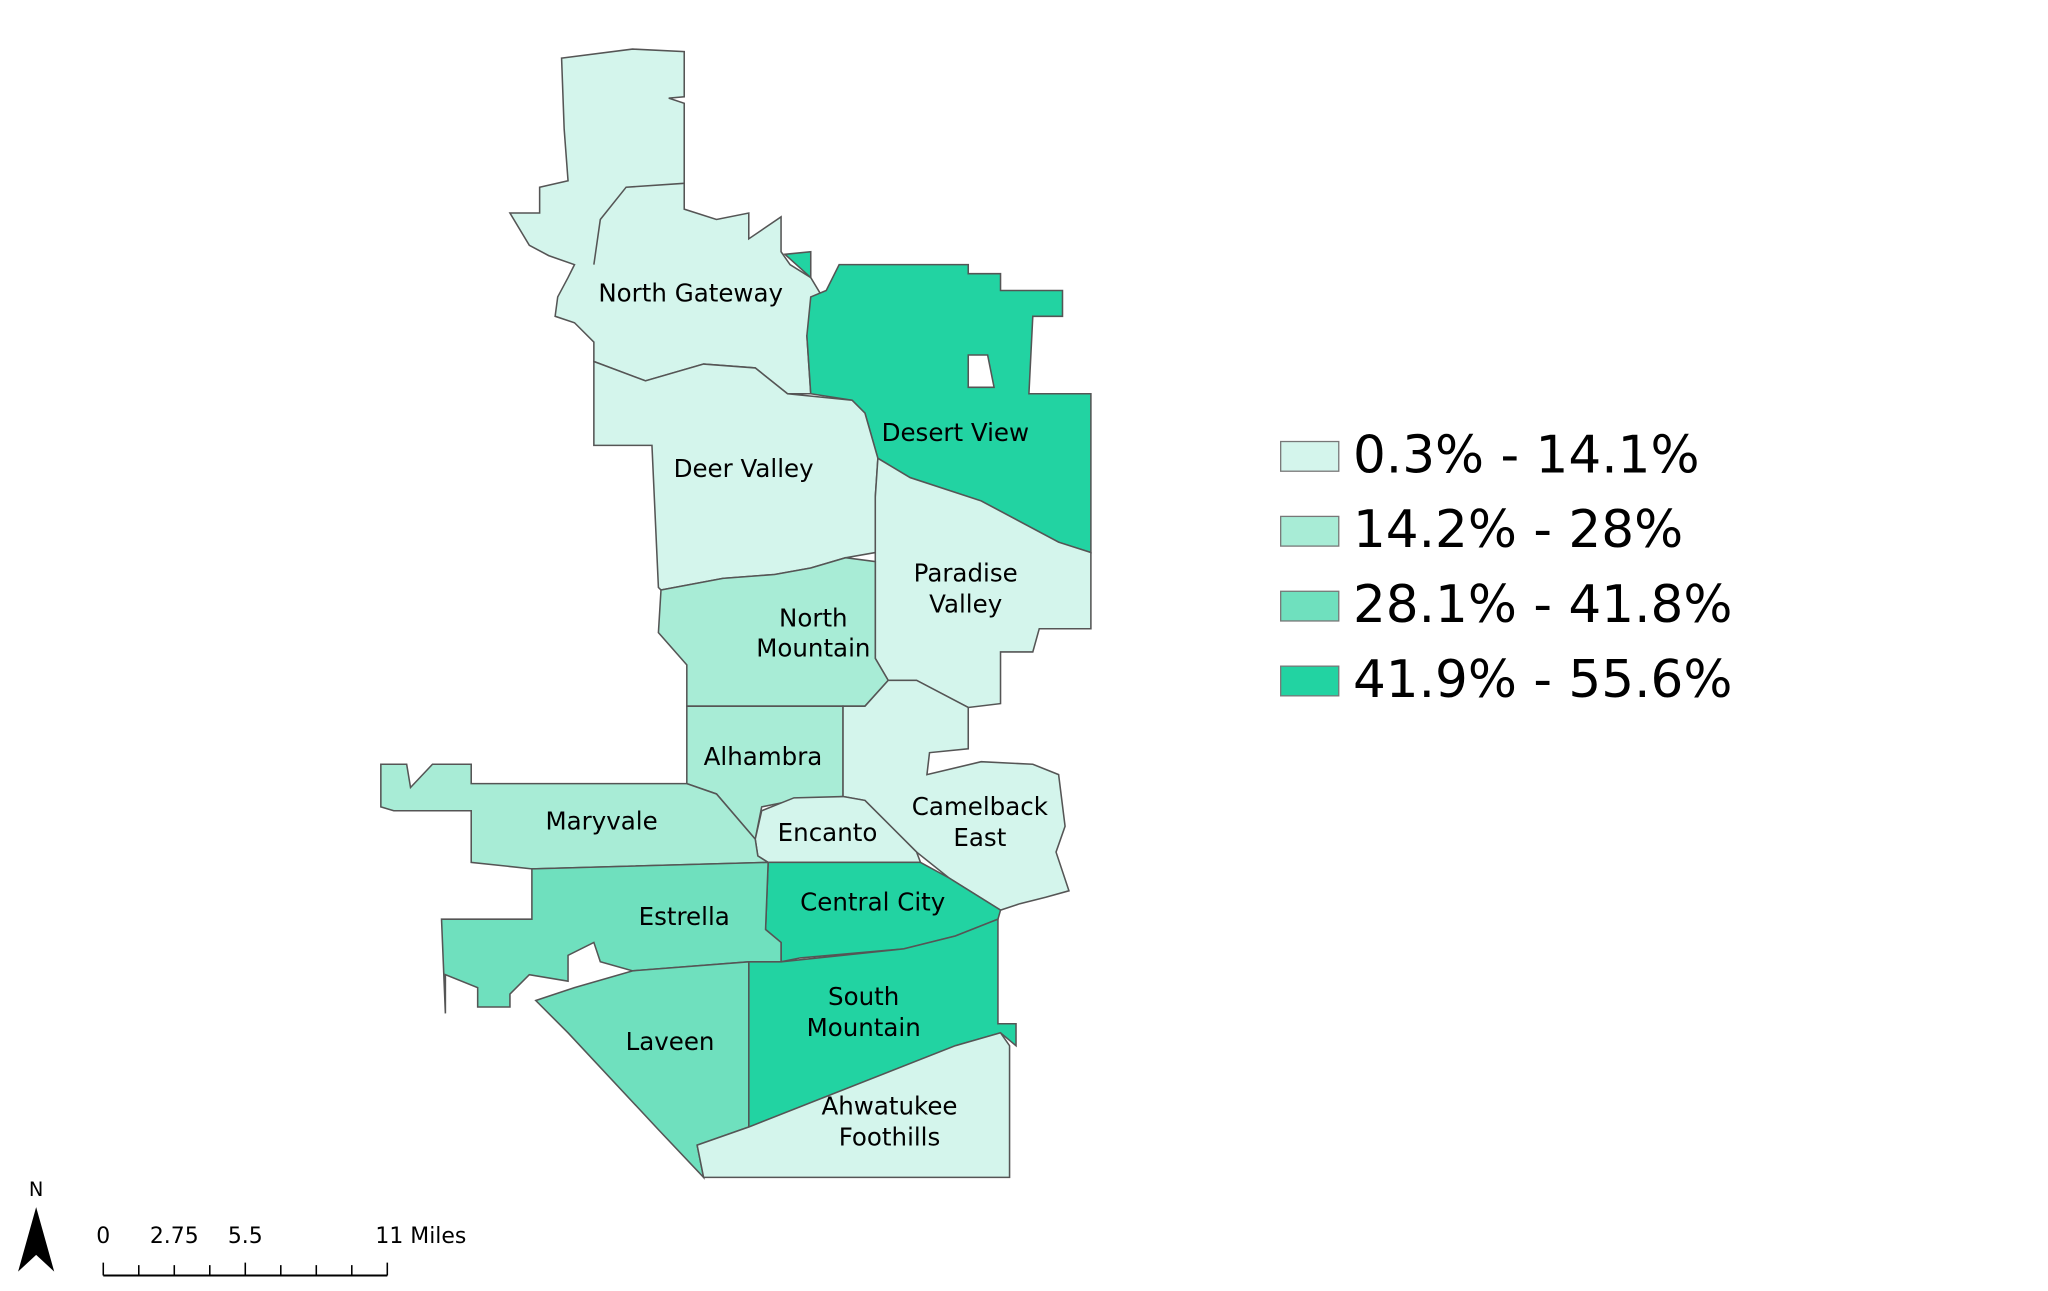  Describe the element at coordinates (103, 1236) in the screenshot. I see `scale-label: 0` at that location.